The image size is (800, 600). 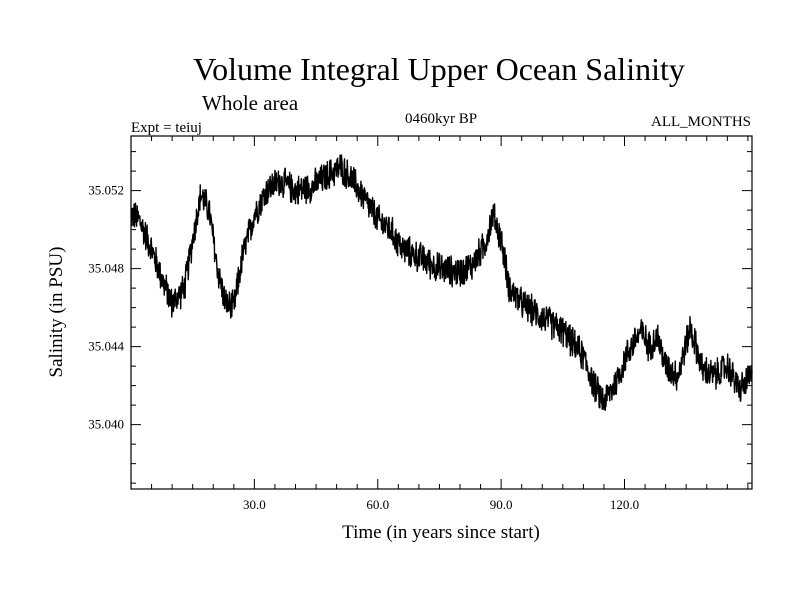 I want to click on y-axis-label: Salinity (in PSU), so click(x=56, y=312).